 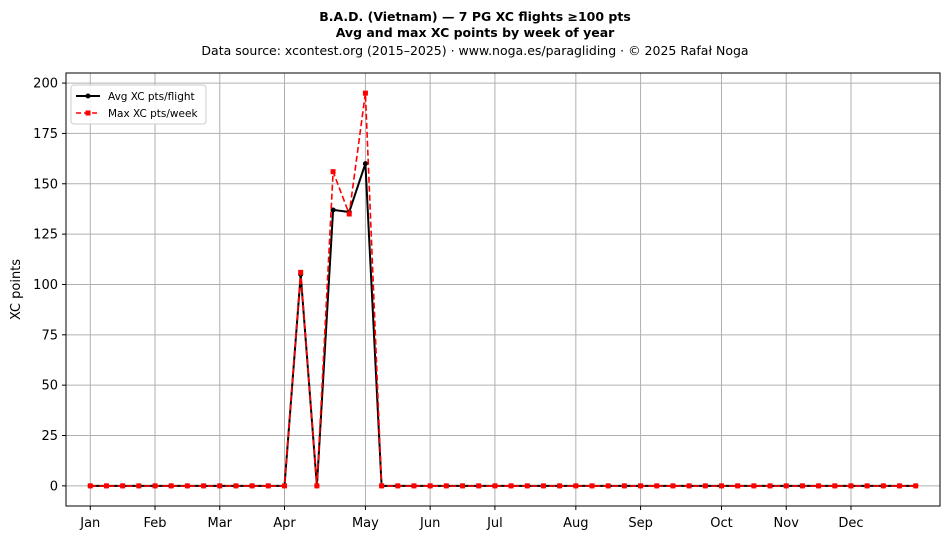 I want to click on y-tick-label: 100, so click(x=45, y=285).